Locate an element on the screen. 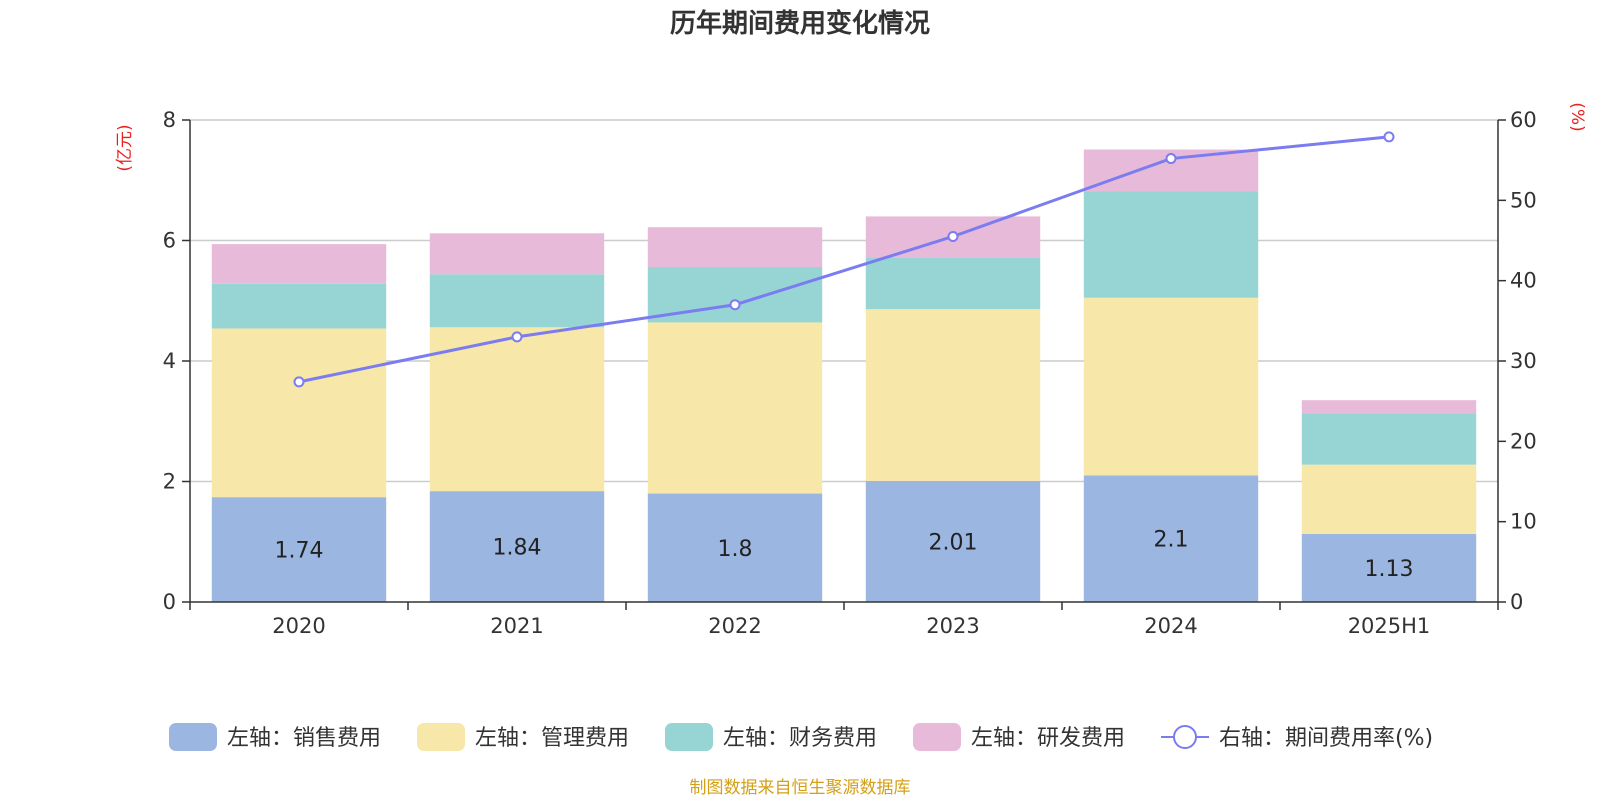 This screenshot has width=1600, height=800. bar-data-label: 1.8 is located at coordinates (735, 549).